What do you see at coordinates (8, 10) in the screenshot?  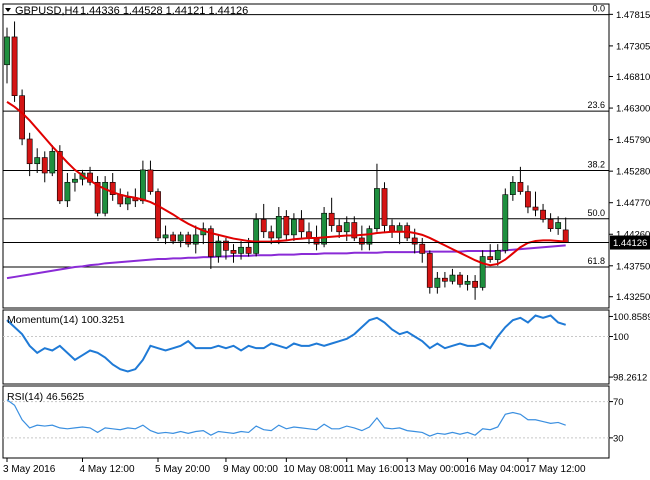 I see `triangle-down-icon` at bounding box center [8, 10].